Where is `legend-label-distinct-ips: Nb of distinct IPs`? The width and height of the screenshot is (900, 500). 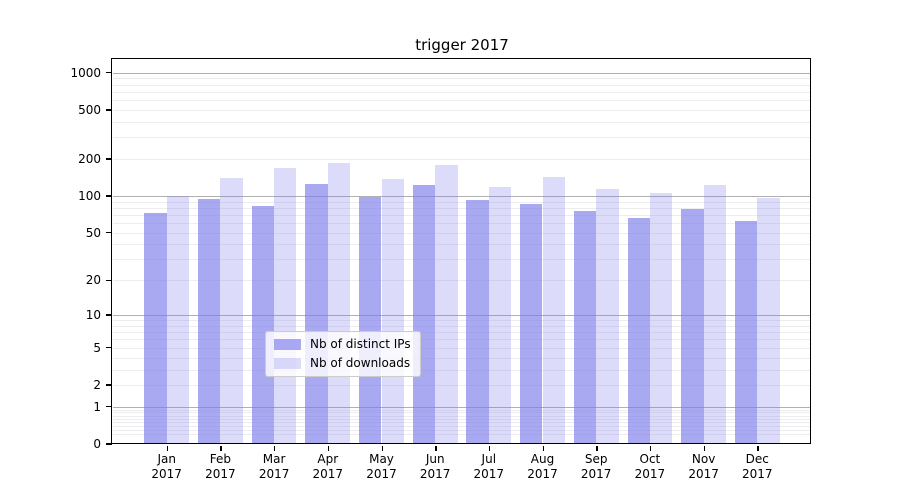
legend-label-distinct-ips: Nb of distinct IPs is located at coordinates (360, 344).